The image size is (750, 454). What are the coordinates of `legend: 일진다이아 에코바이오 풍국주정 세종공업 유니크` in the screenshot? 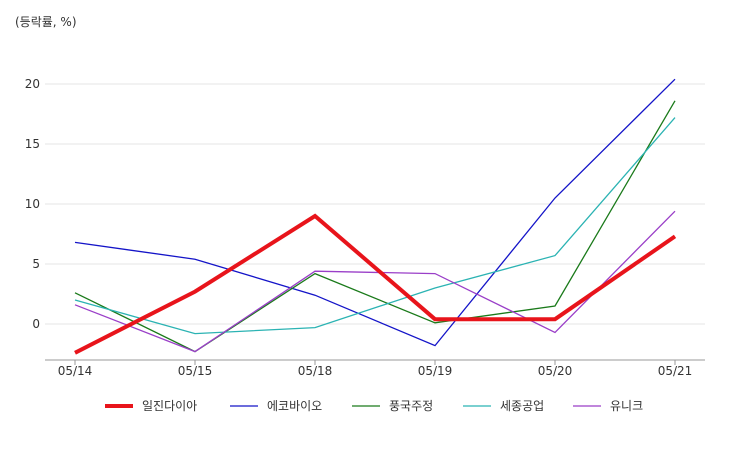 It's located at (374, 406).